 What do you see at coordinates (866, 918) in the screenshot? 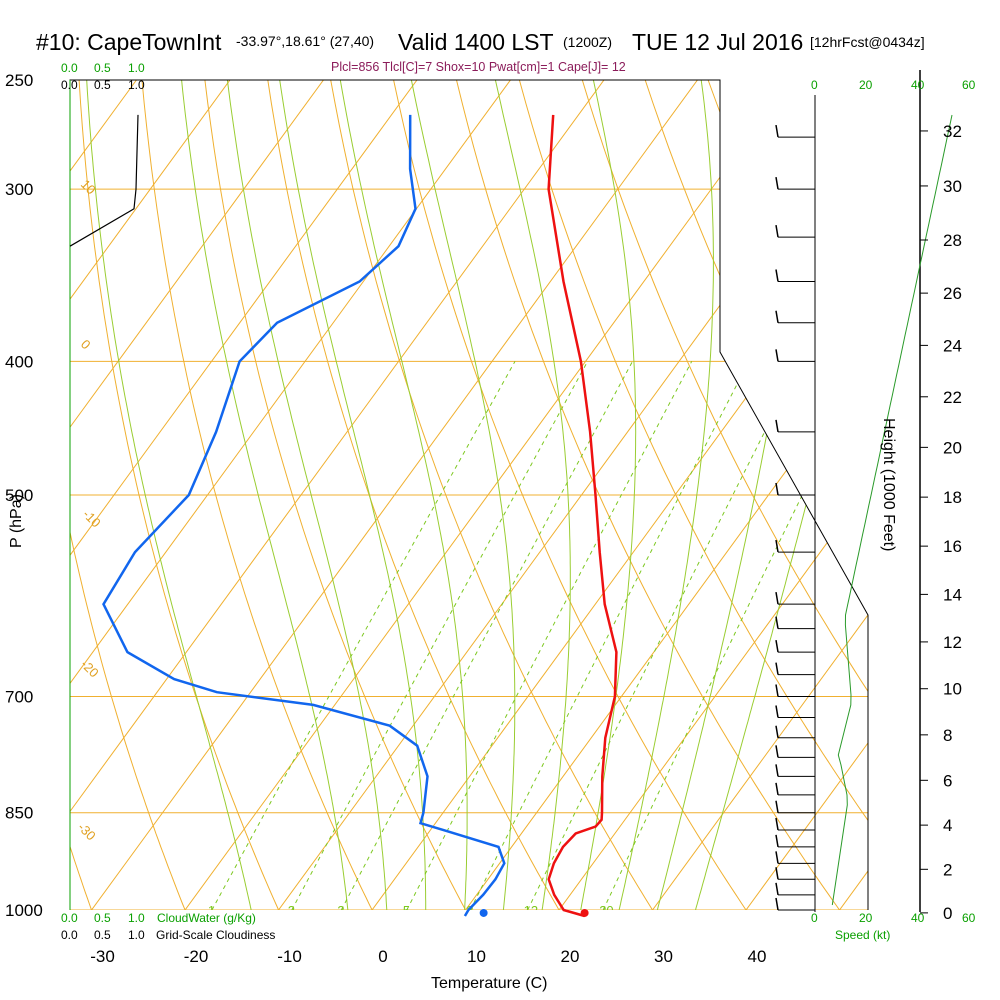
I see `speed-scale-bottom-1: 20` at bounding box center [866, 918].